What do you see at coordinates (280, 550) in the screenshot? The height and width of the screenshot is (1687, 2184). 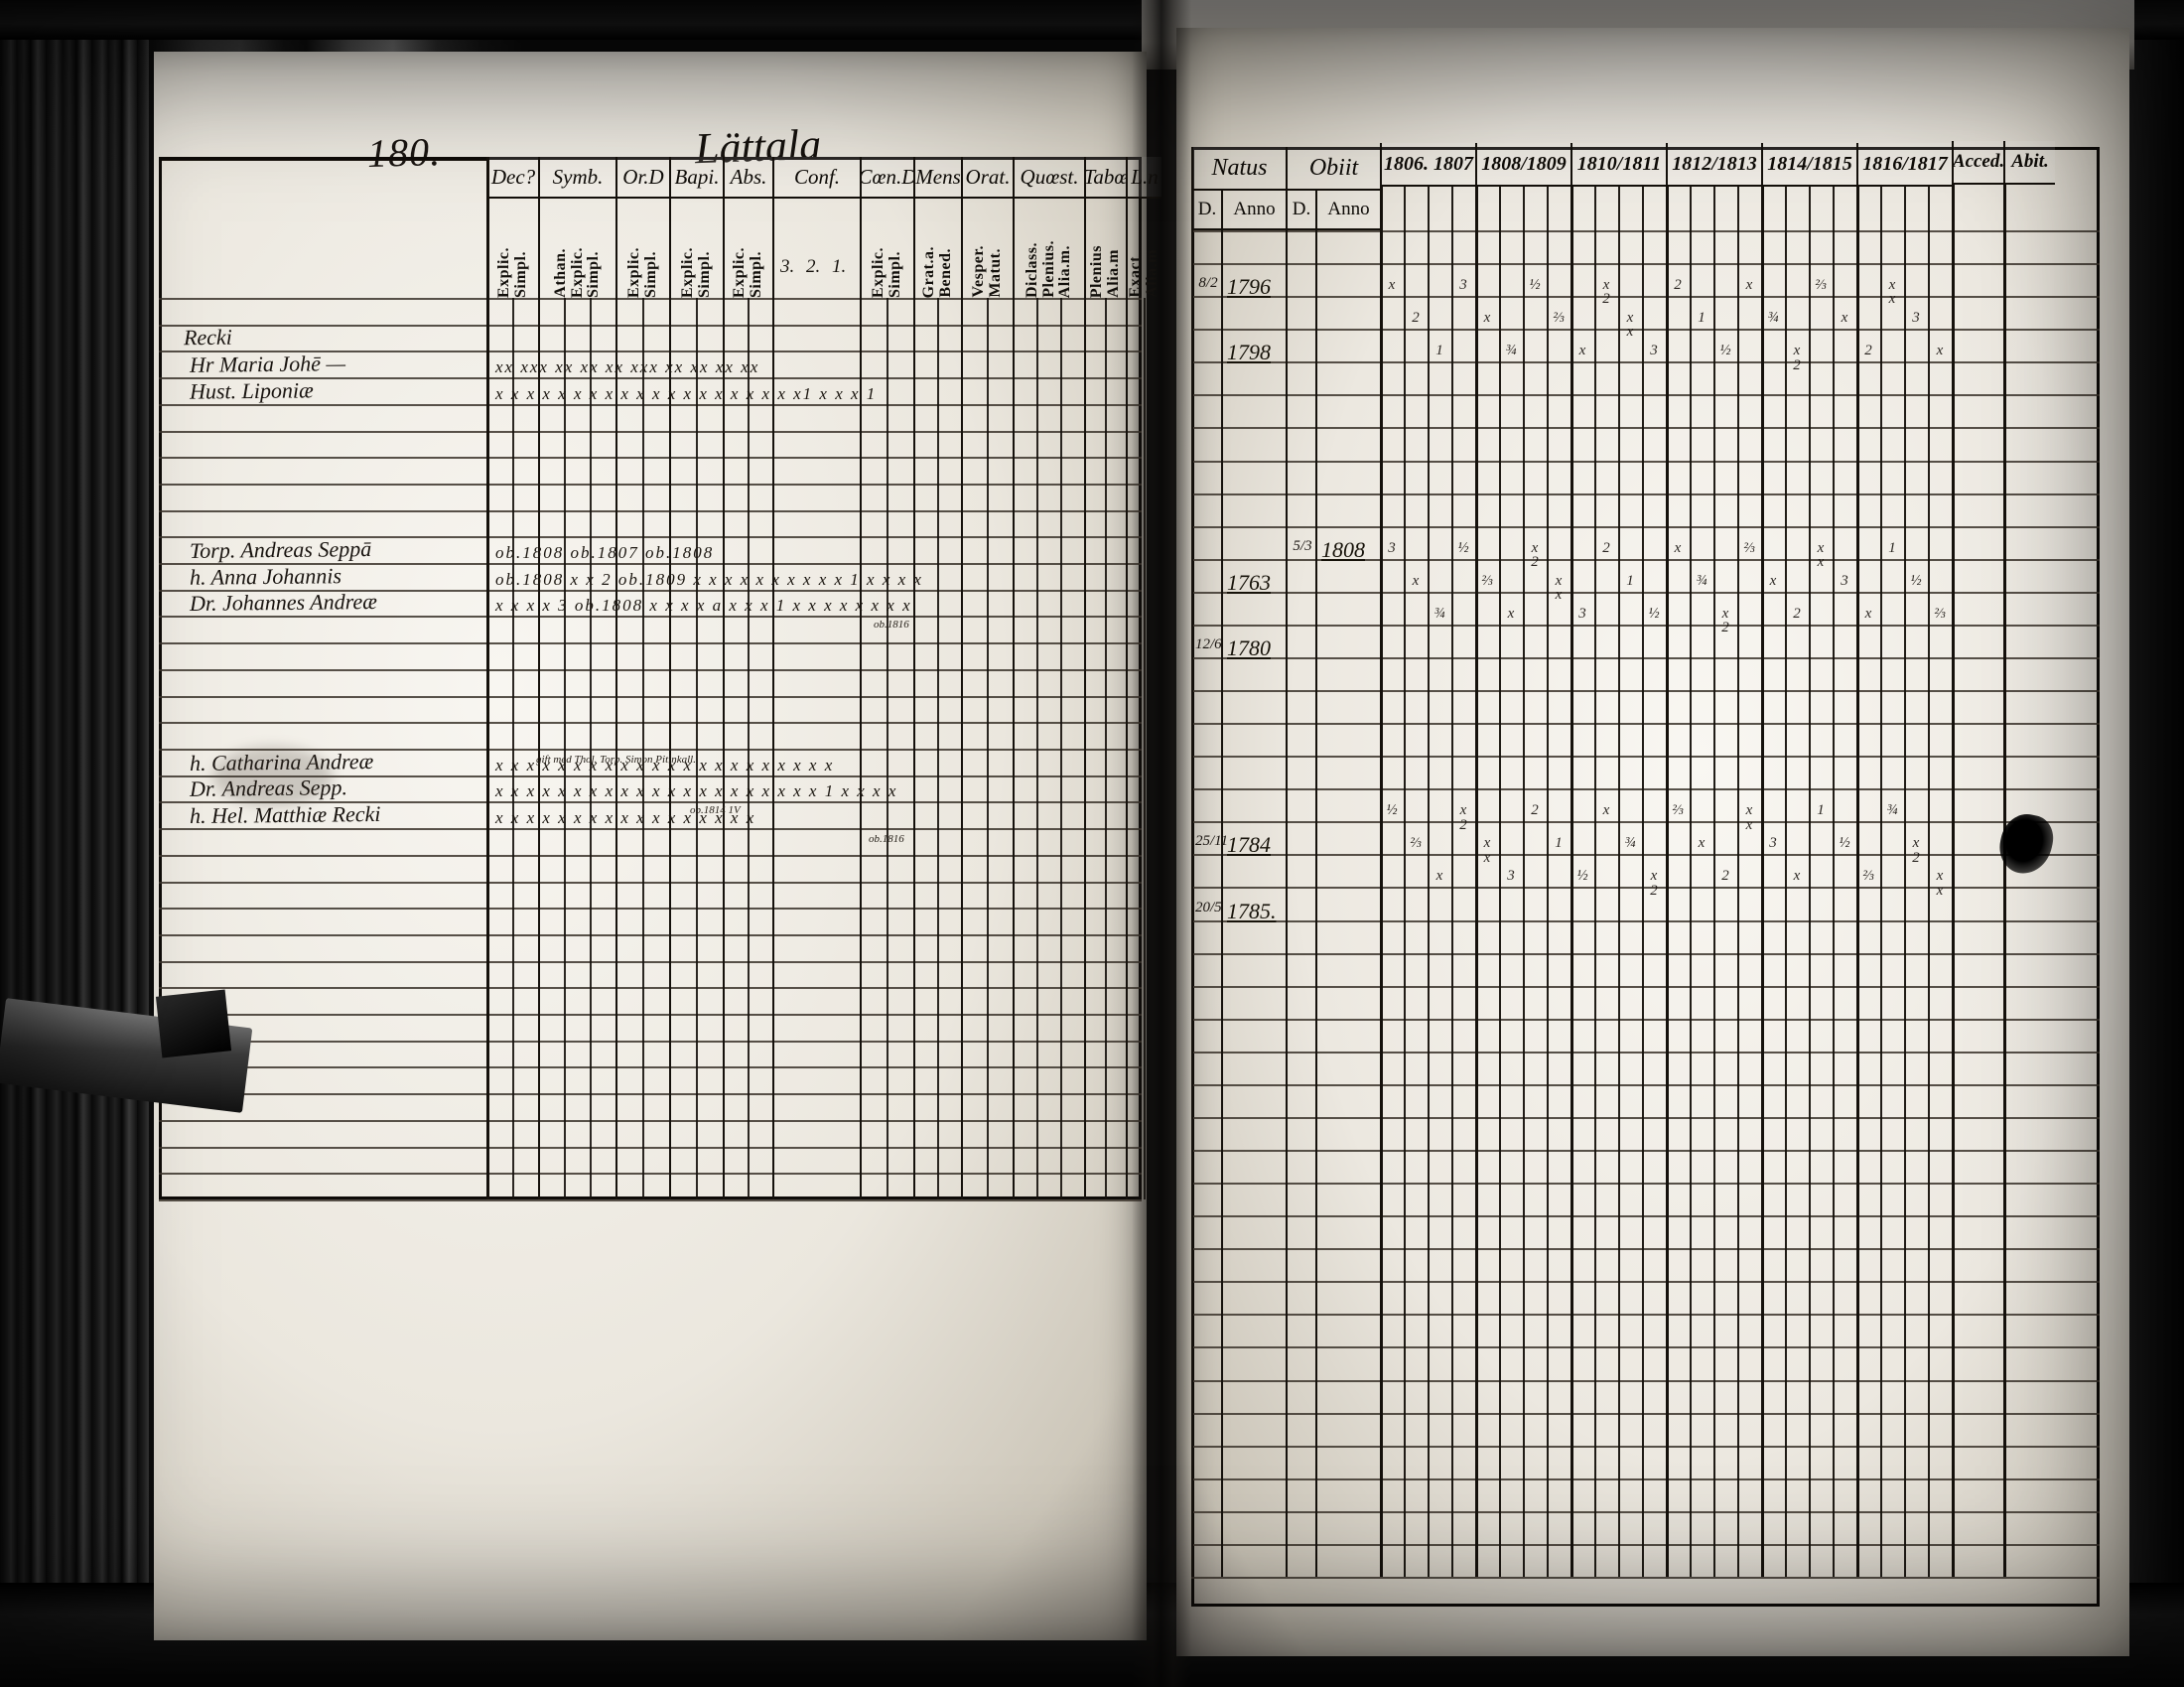 I see `register-row-name: Torp. Andreas Seppā` at bounding box center [280, 550].